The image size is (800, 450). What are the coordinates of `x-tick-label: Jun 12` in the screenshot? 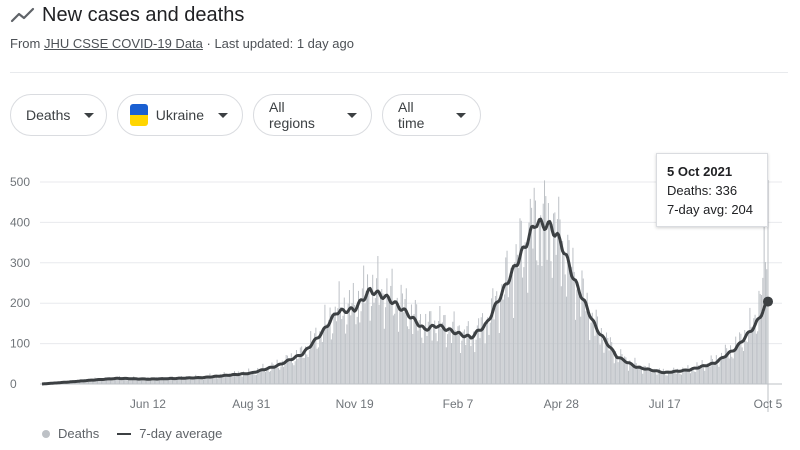 It's located at (148, 404).